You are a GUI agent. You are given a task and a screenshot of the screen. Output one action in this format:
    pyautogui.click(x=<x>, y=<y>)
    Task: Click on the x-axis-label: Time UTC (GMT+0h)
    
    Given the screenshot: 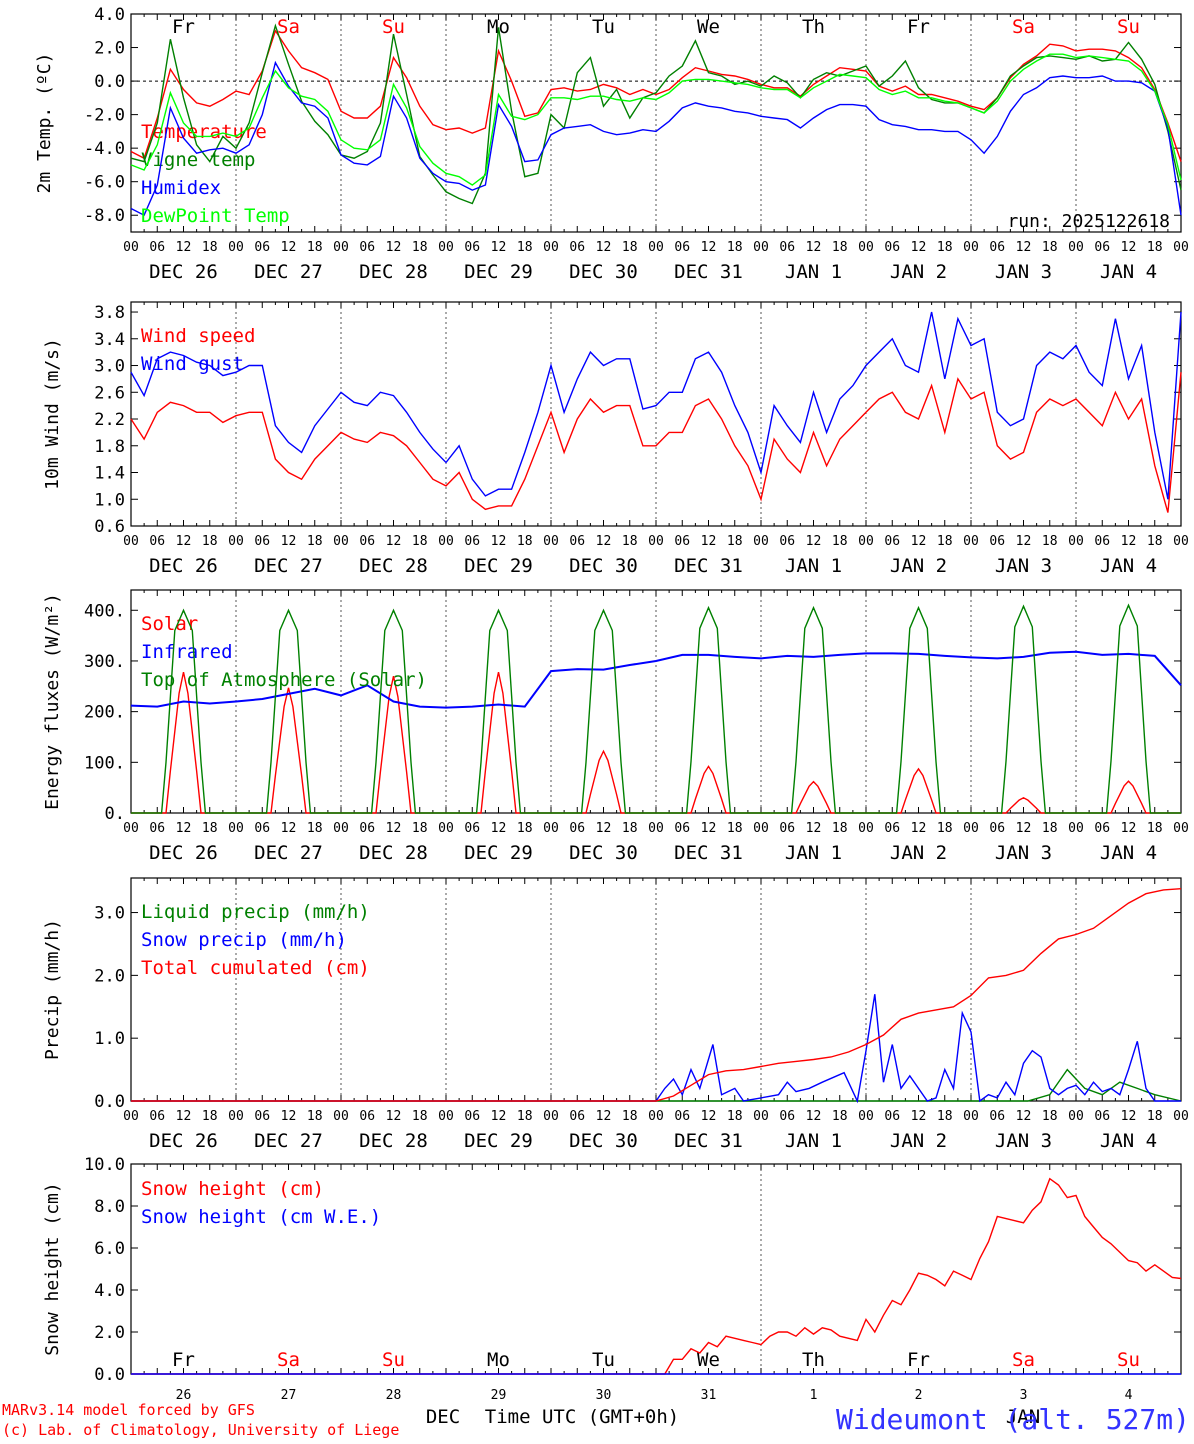 What is the action you would take?
    pyautogui.click(x=582, y=1417)
    